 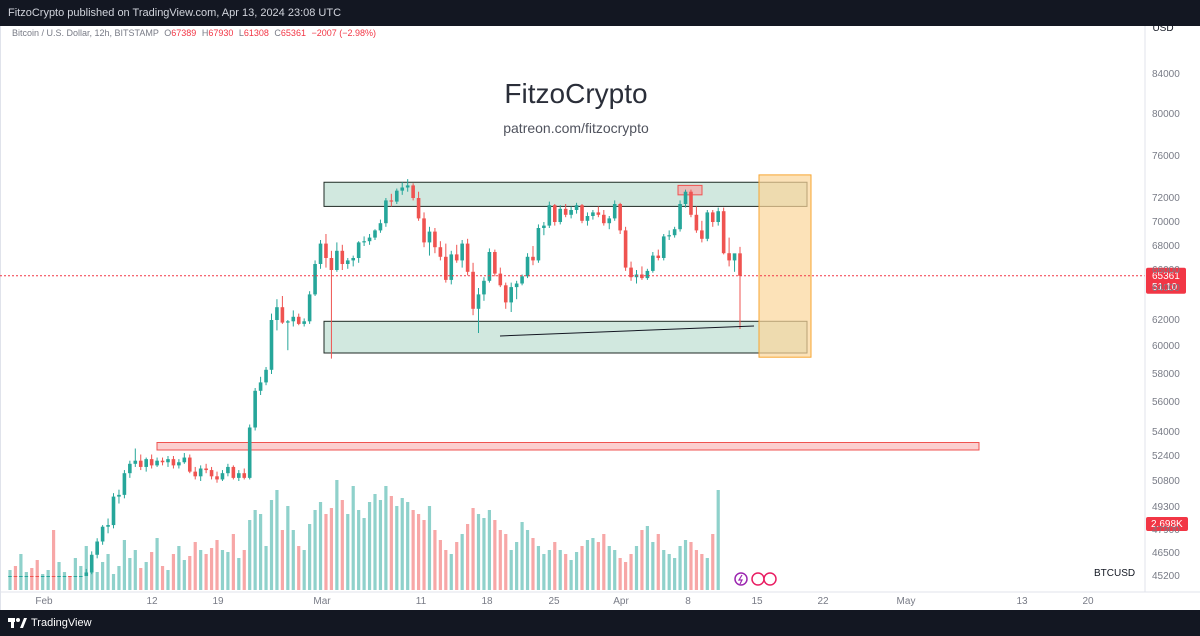 What do you see at coordinates (205, 33) in the screenshot?
I see `high-key: H` at bounding box center [205, 33].